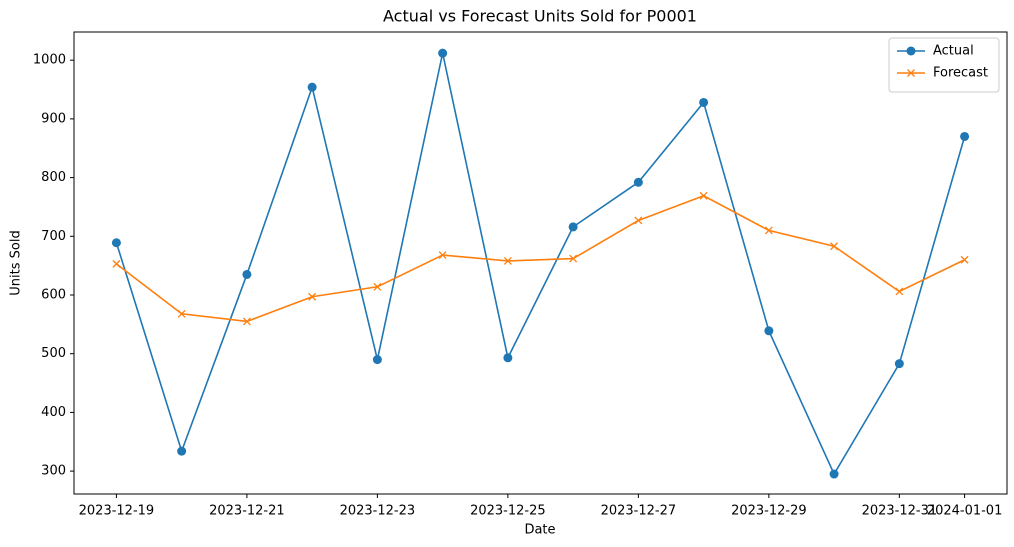 The width and height of the screenshot is (1014, 547). Describe the element at coordinates (639, 511) in the screenshot. I see `x-tick-label: 2023-12-27` at that location.